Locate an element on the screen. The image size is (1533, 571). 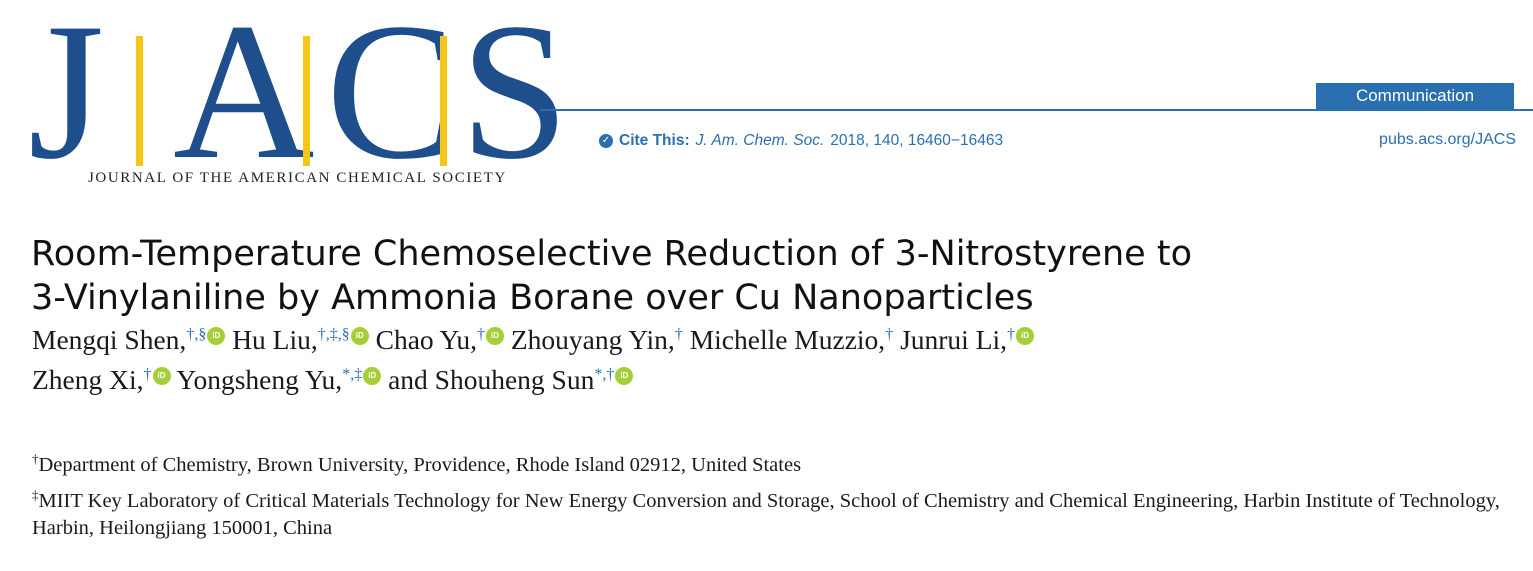
author-name: Junrui Li, is located at coordinates (954, 339).